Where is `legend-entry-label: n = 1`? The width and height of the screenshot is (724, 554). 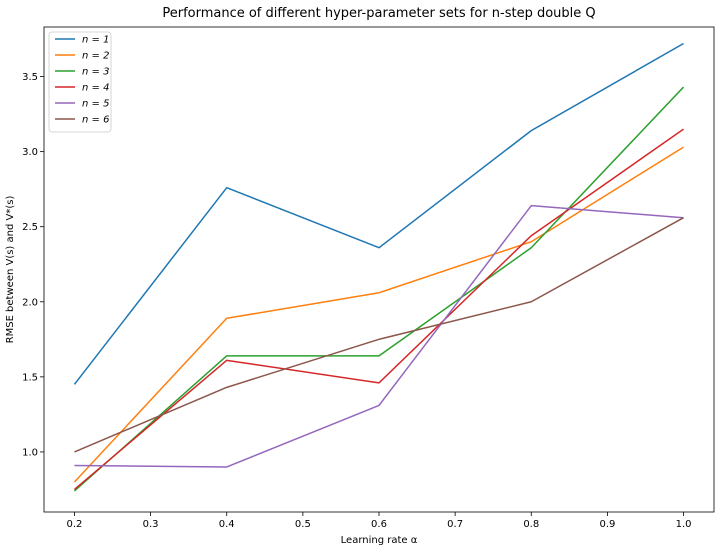 legend-entry-label: n = 1 is located at coordinates (95, 40).